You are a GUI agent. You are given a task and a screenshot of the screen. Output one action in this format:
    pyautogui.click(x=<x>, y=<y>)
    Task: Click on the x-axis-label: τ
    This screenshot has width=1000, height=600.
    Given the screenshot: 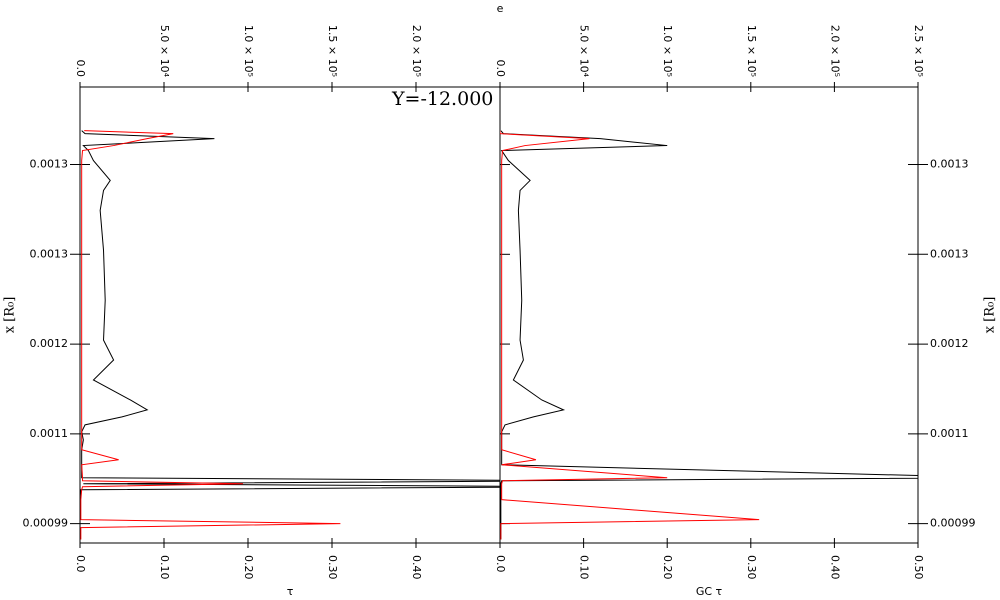 What is the action you would take?
    pyautogui.click(x=290, y=591)
    